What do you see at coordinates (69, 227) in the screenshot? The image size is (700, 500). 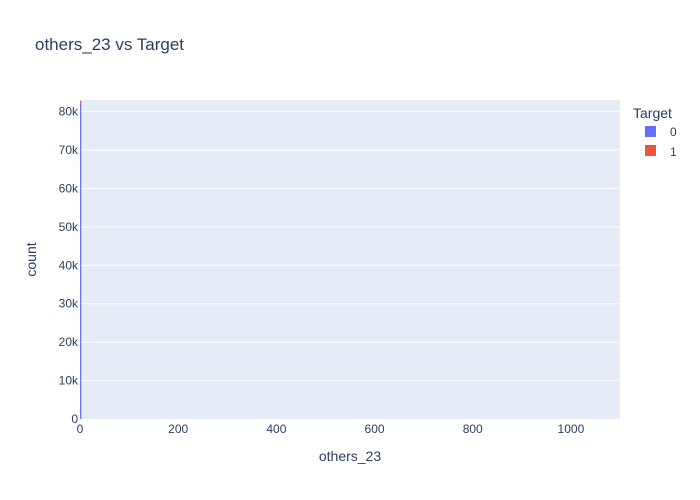 I see `y-tick-label: 50k` at bounding box center [69, 227].